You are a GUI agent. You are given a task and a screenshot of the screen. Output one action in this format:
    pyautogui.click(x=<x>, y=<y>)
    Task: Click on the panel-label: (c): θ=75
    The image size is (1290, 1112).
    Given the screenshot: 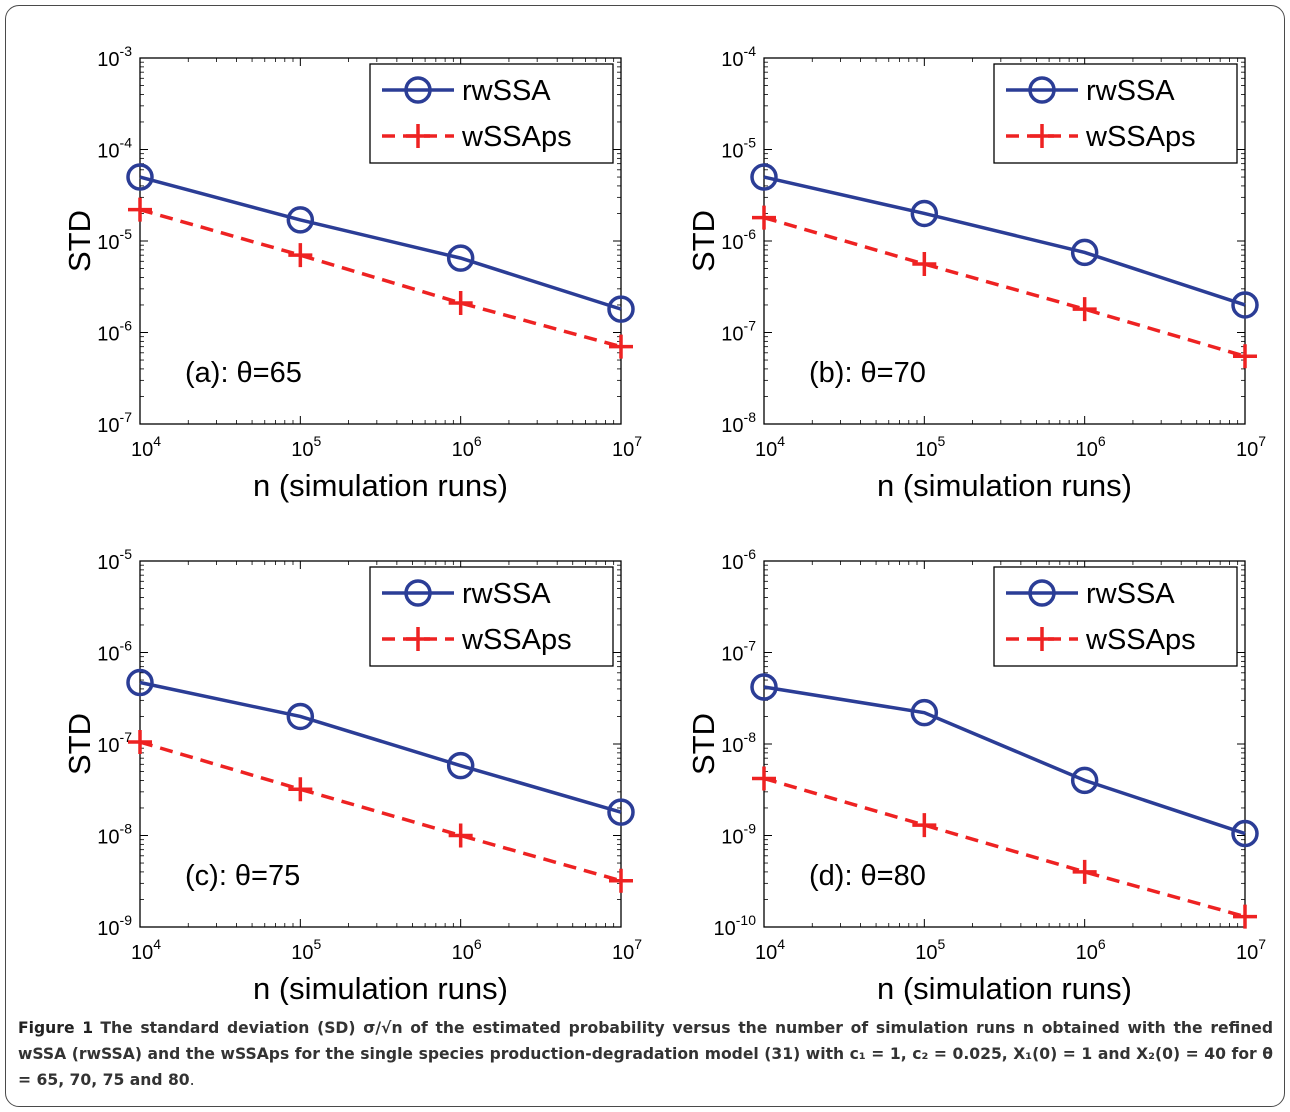 What is the action you would take?
    pyautogui.click(x=242, y=876)
    